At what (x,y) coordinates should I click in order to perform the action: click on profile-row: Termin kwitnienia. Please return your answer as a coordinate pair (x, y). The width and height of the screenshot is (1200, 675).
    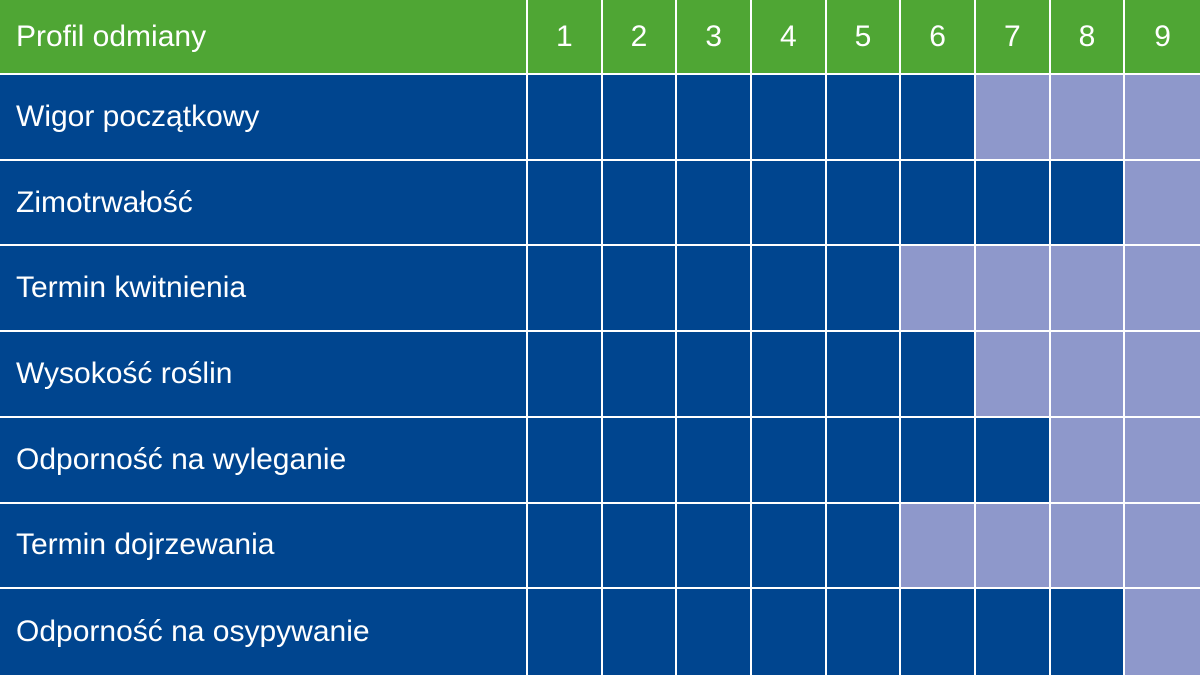
    Looking at the image, I should click on (600, 289).